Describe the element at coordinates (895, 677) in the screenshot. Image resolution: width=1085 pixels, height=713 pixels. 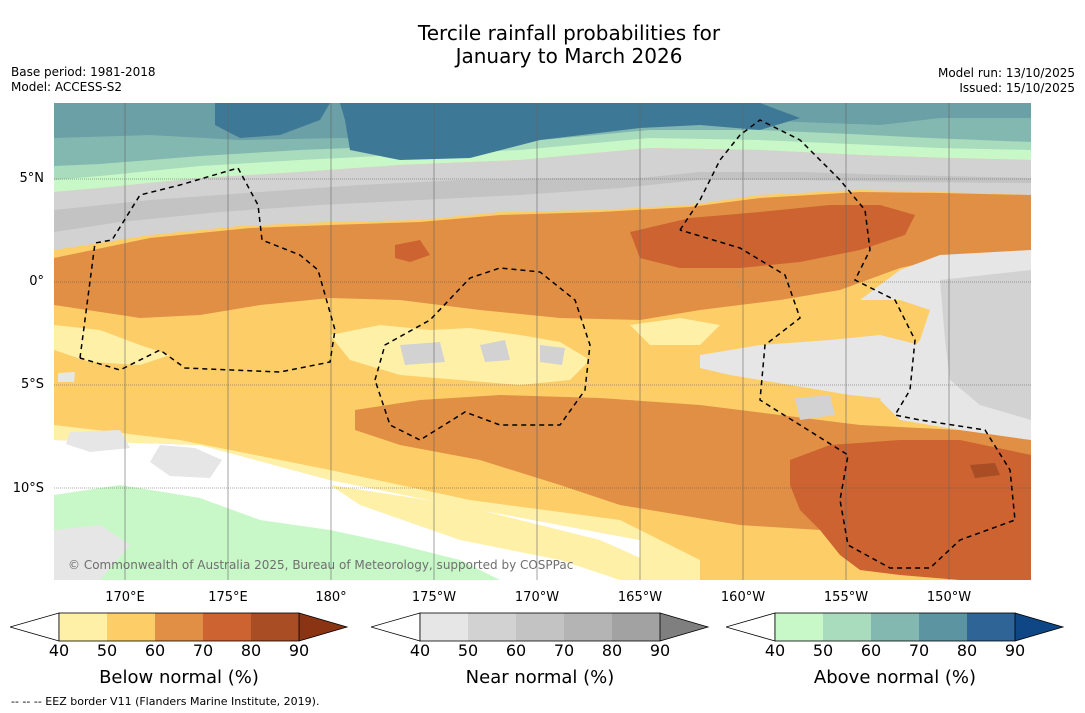
I see `colorbar-above-title: Above normal (%)` at that location.